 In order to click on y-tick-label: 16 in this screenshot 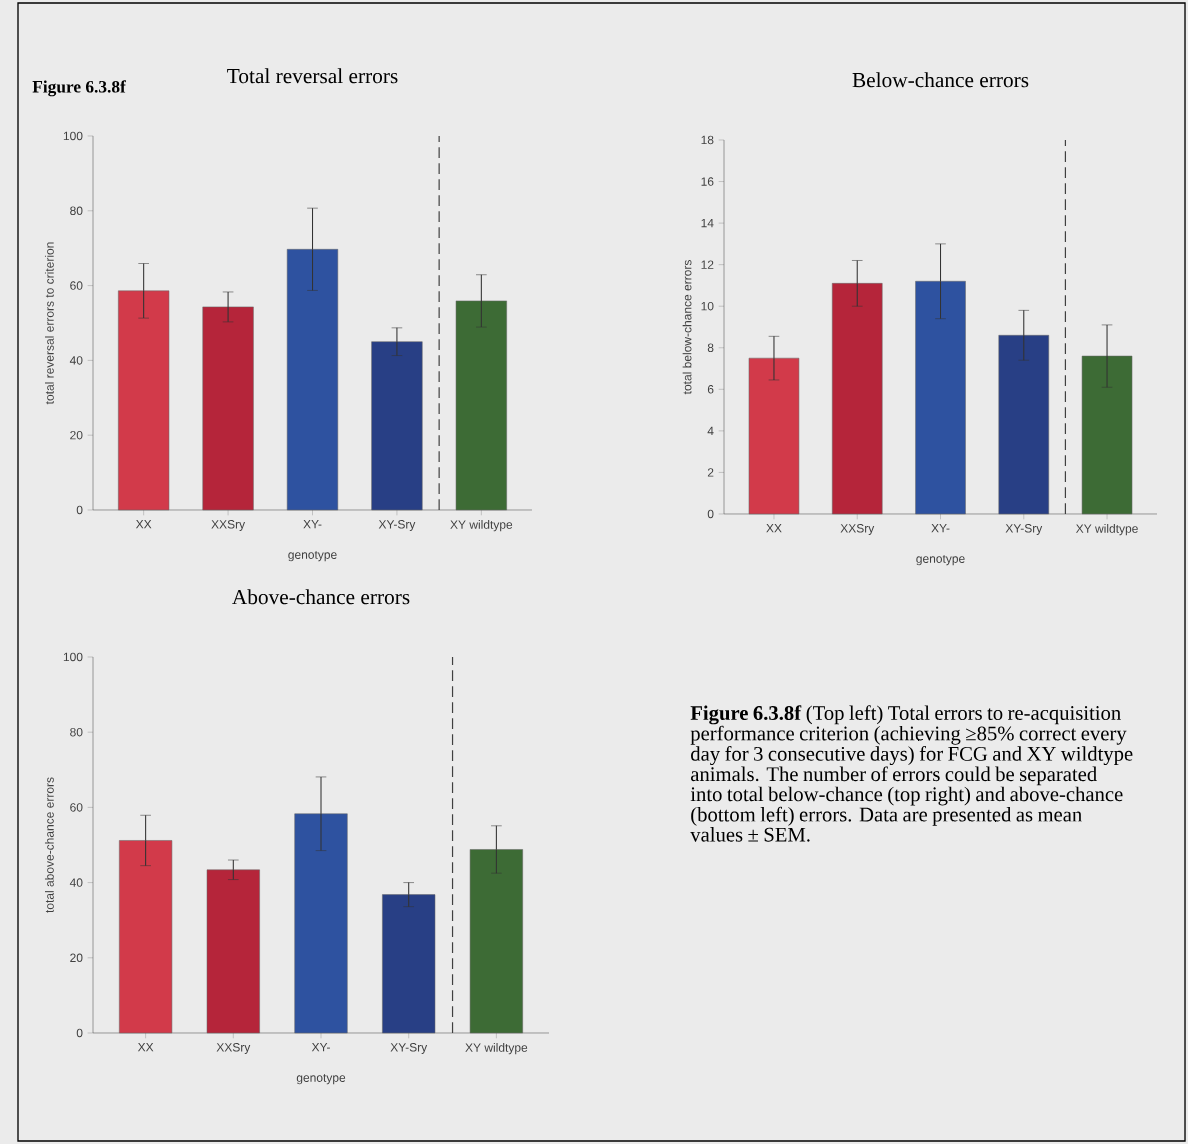, I will do `click(707, 181)`.